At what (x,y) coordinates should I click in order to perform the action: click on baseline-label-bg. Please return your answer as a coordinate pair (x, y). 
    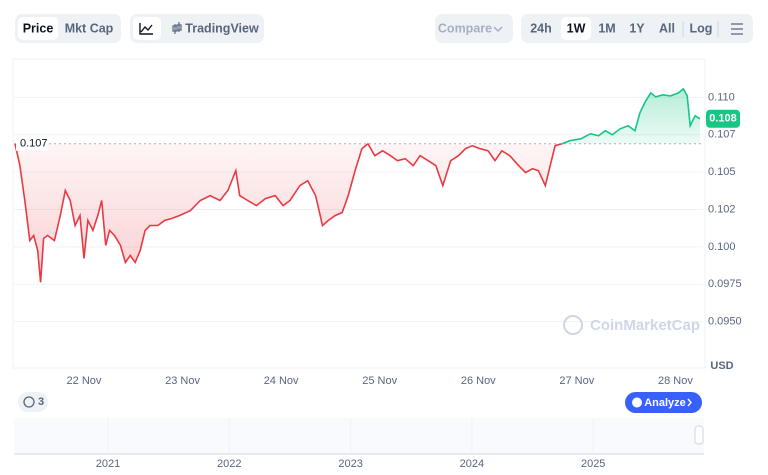
    Looking at the image, I should click on (32, 143).